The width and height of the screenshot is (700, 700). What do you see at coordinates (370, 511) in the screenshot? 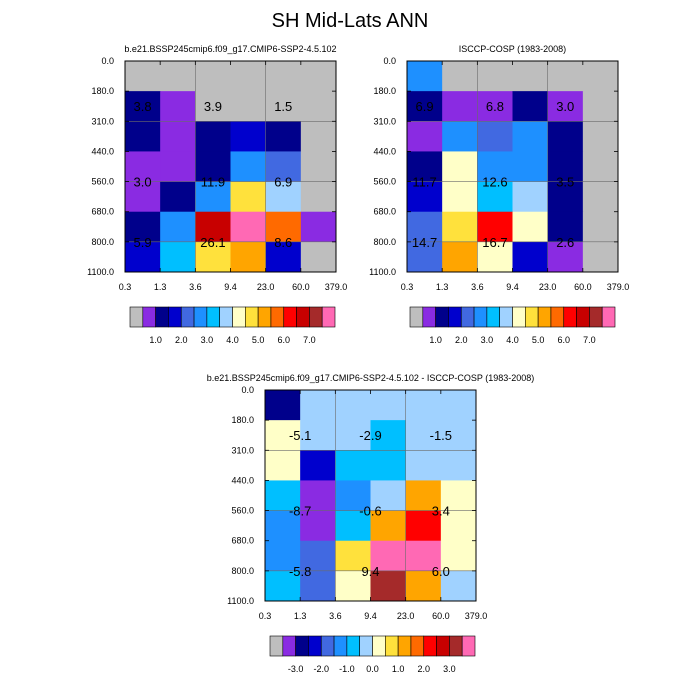
I see `chart3-data-label: -0.6` at bounding box center [370, 511].